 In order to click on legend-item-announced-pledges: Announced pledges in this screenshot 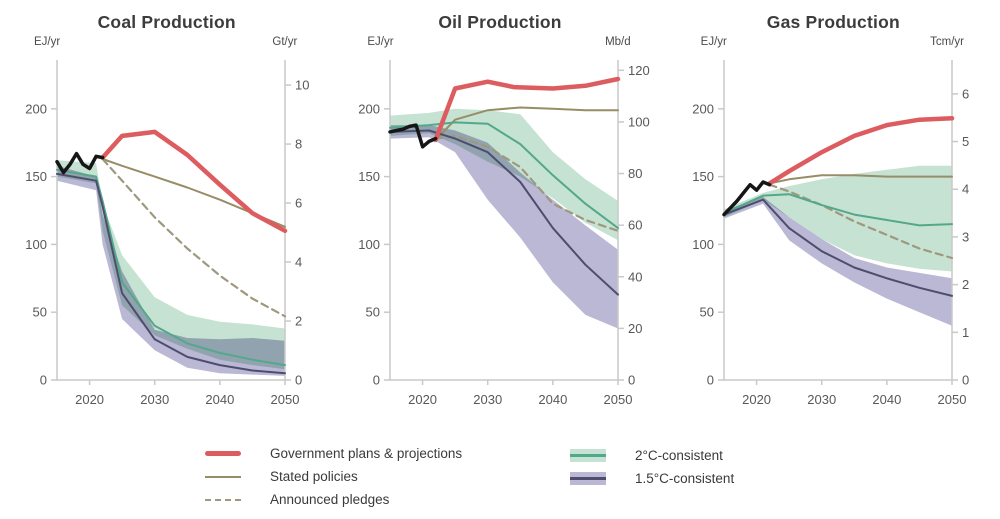, I will do `click(333, 499)`.